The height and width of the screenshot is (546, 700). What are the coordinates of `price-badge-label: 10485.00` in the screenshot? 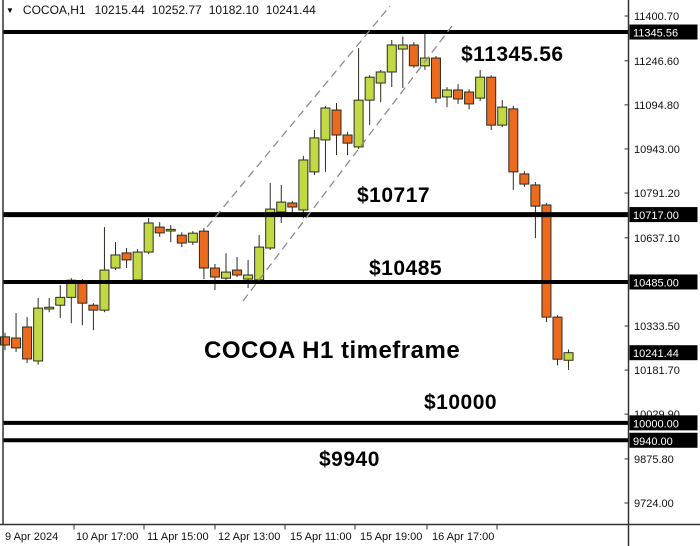 It's located at (656, 283).